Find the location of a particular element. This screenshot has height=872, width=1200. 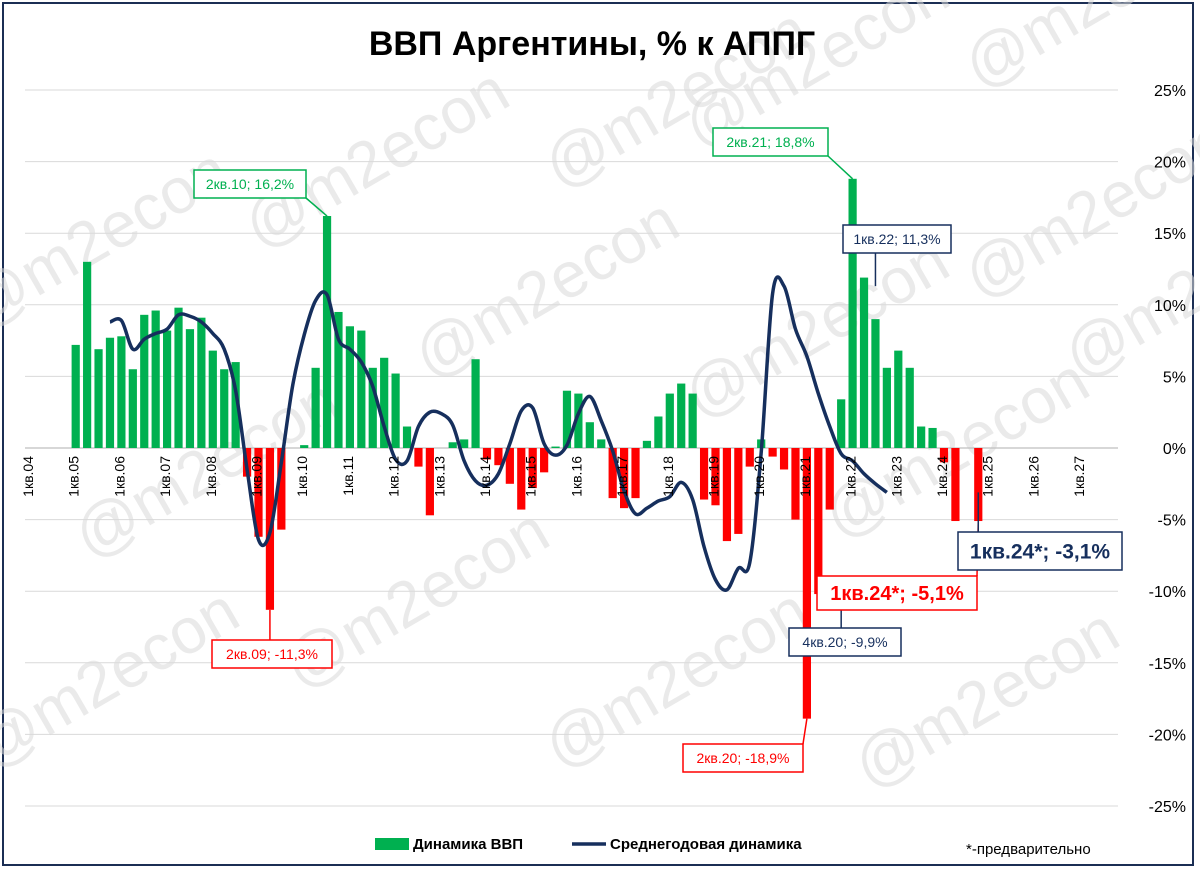

x-tick-label: 1кв.10 is located at coordinates (302, 476).